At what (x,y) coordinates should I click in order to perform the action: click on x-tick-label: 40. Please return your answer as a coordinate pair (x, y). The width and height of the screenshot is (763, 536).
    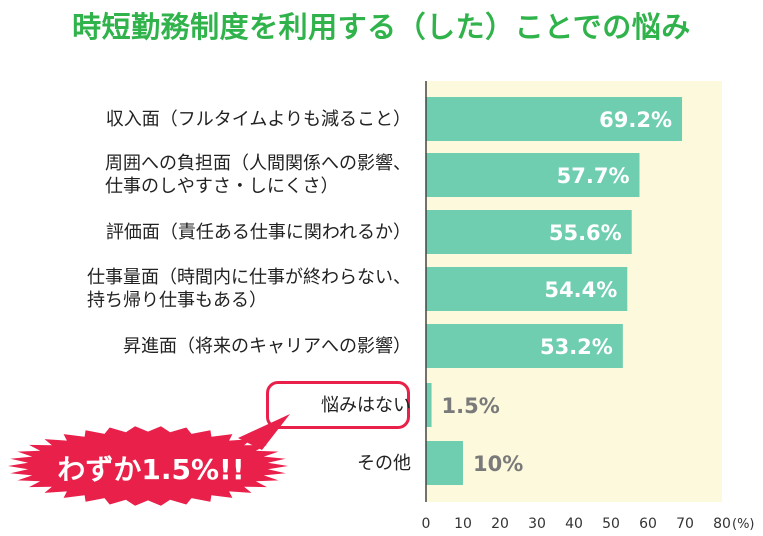
    Looking at the image, I should click on (574, 524).